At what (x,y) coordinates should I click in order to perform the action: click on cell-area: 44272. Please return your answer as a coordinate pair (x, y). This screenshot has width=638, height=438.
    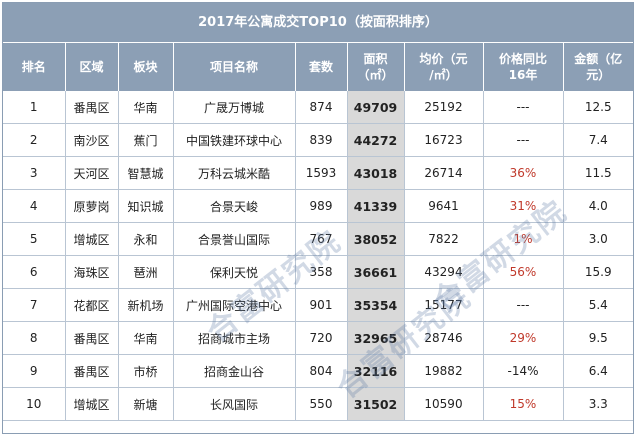
    Looking at the image, I should click on (376, 140).